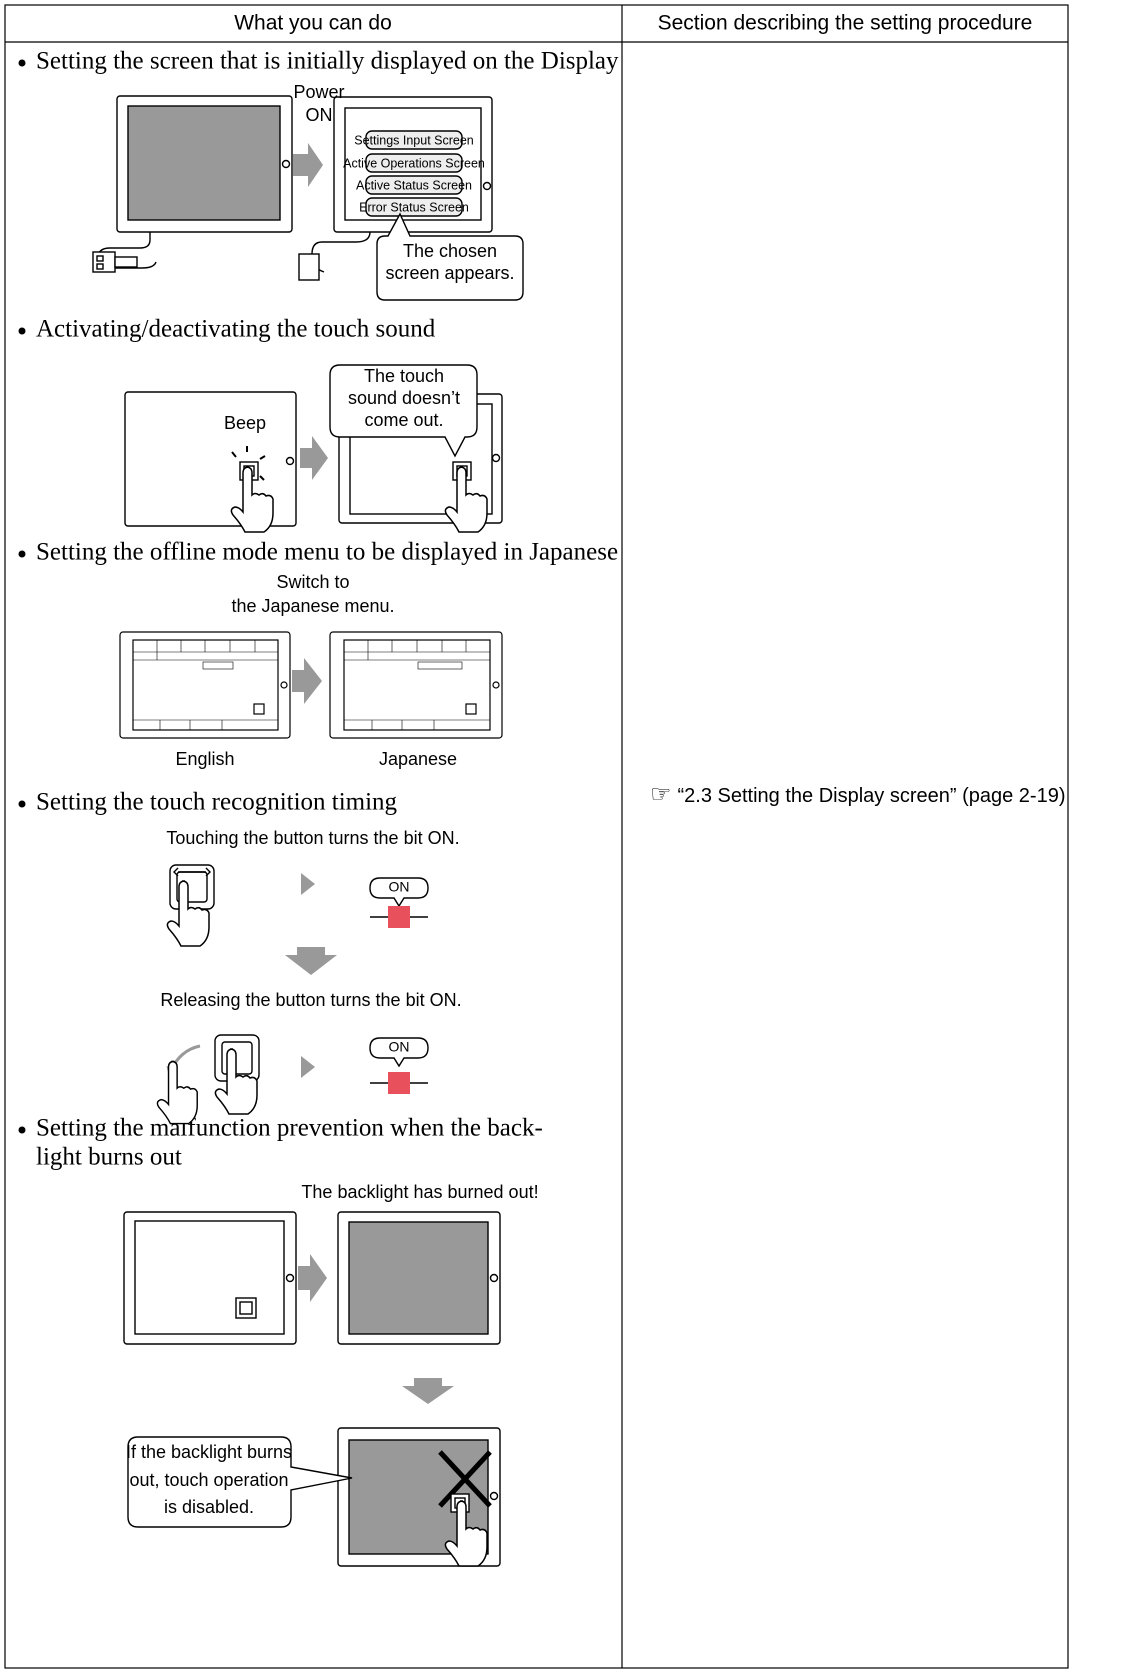 The height and width of the screenshot is (1674, 1141). Describe the element at coordinates (313, 23) in the screenshot. I see `header-cell: What you can do` at that location.